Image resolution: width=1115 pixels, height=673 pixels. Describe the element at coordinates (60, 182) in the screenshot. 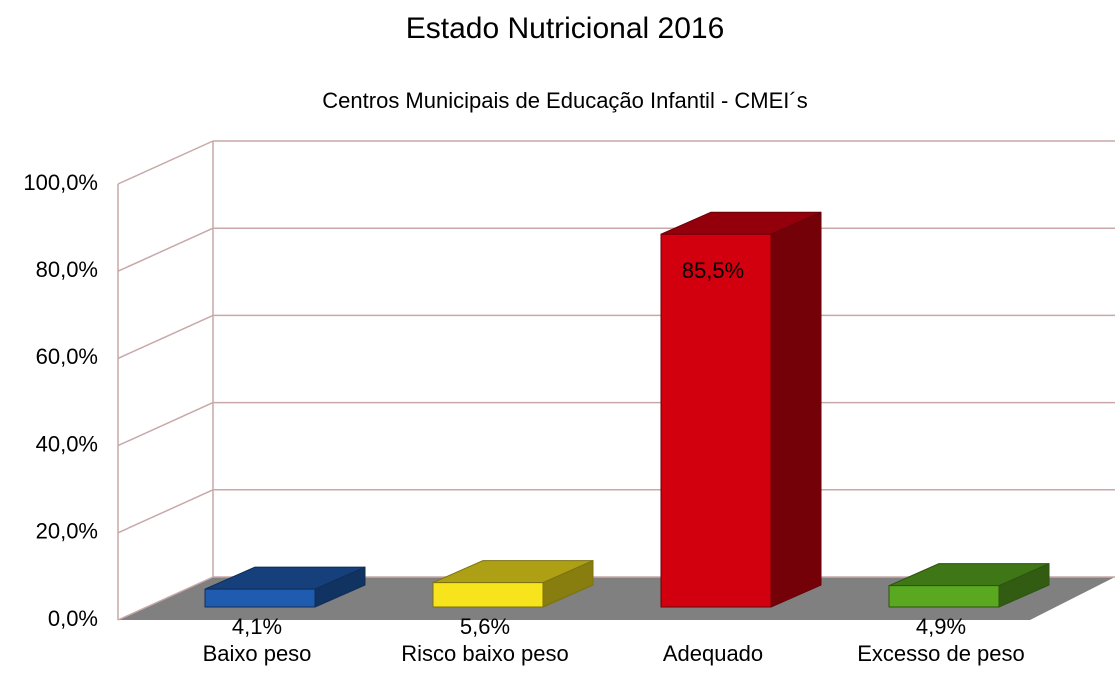

I see `y-tick-label: 100,0%` at that location.